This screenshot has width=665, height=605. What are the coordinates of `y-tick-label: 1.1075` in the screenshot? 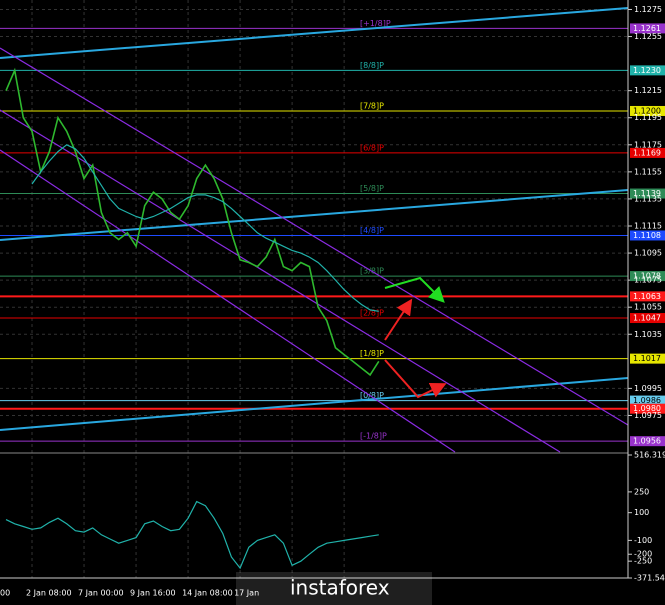 It's located at (648, 280).